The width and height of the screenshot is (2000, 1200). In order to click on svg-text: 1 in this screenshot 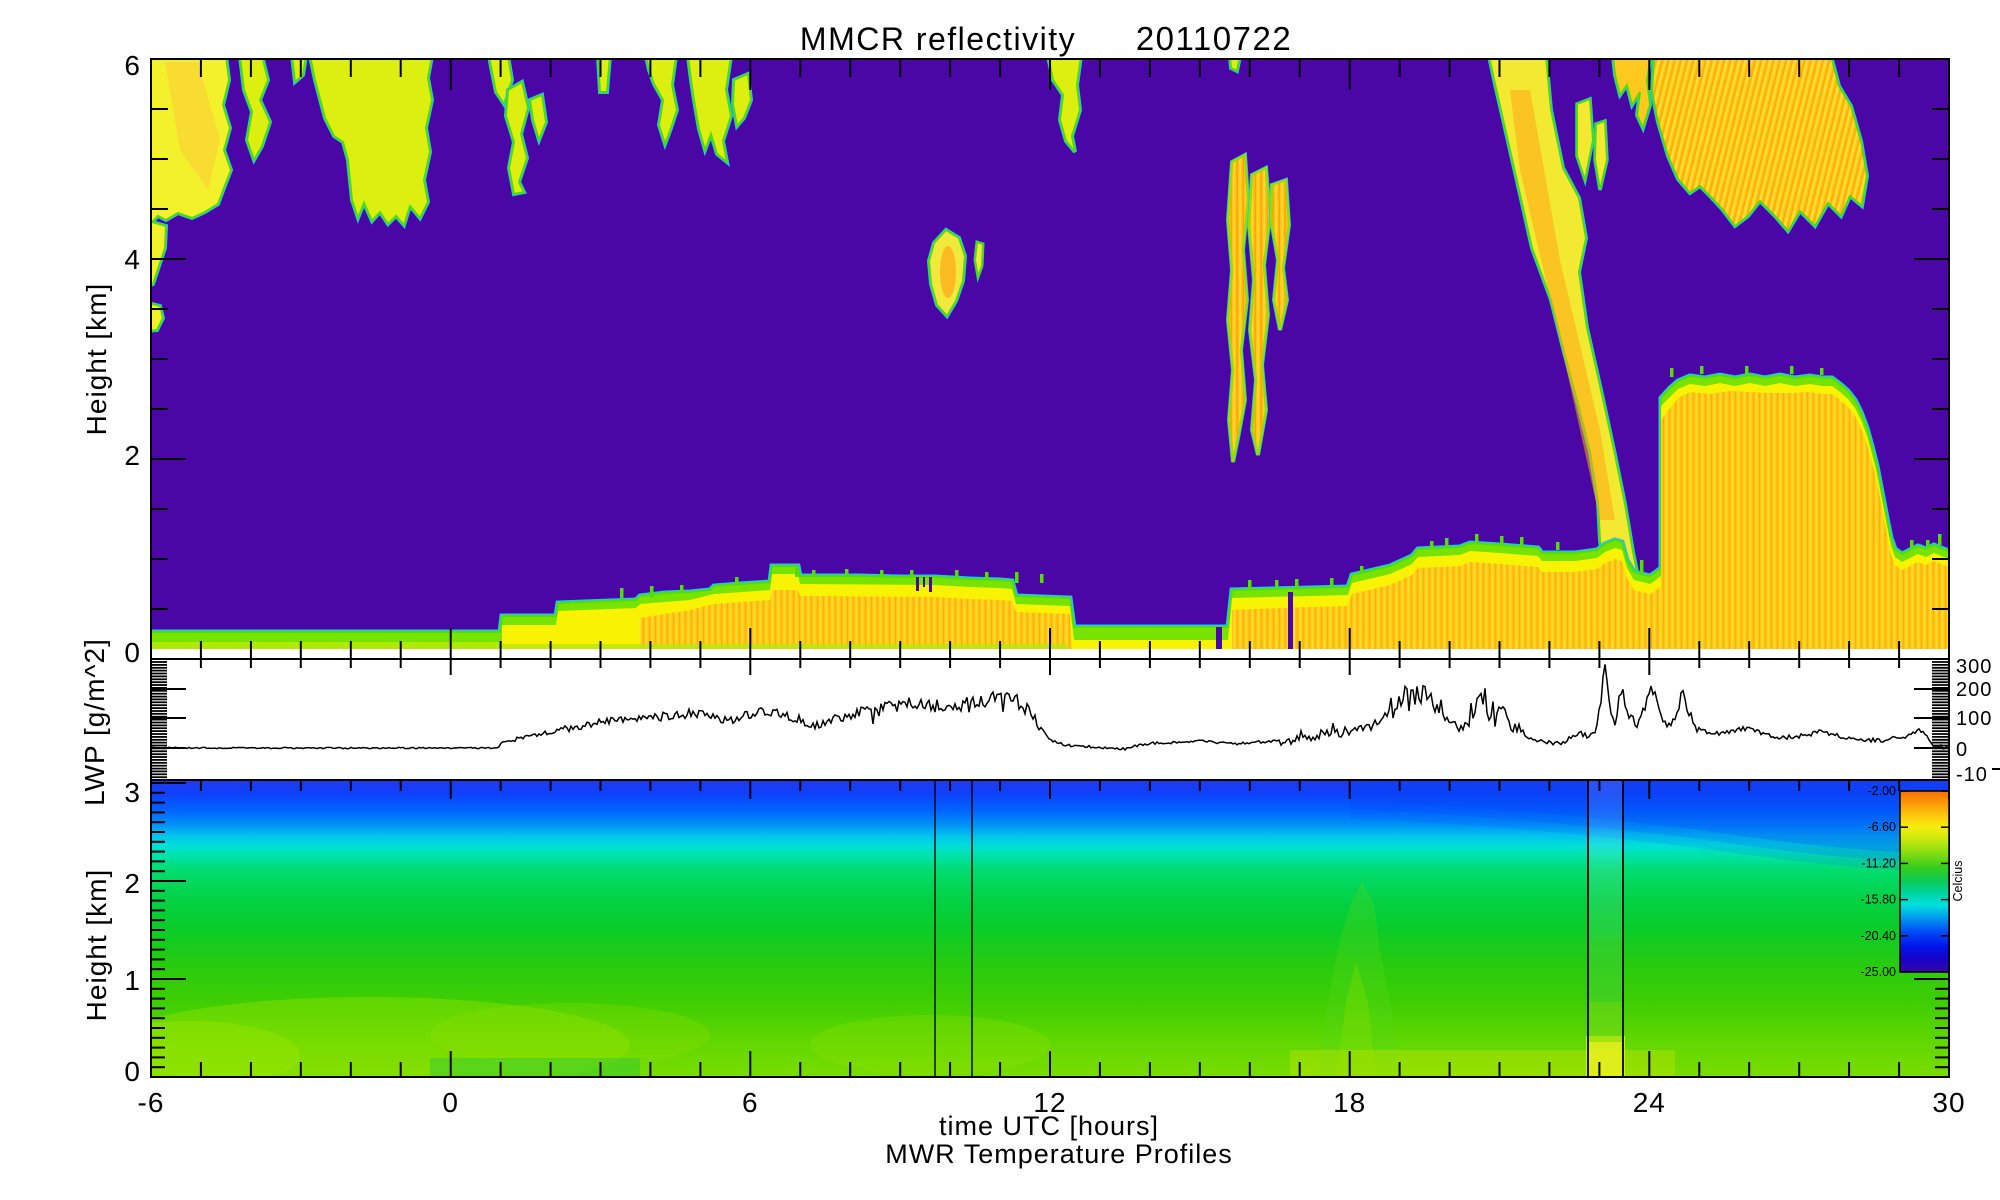, I will do `click(132, 980)`.